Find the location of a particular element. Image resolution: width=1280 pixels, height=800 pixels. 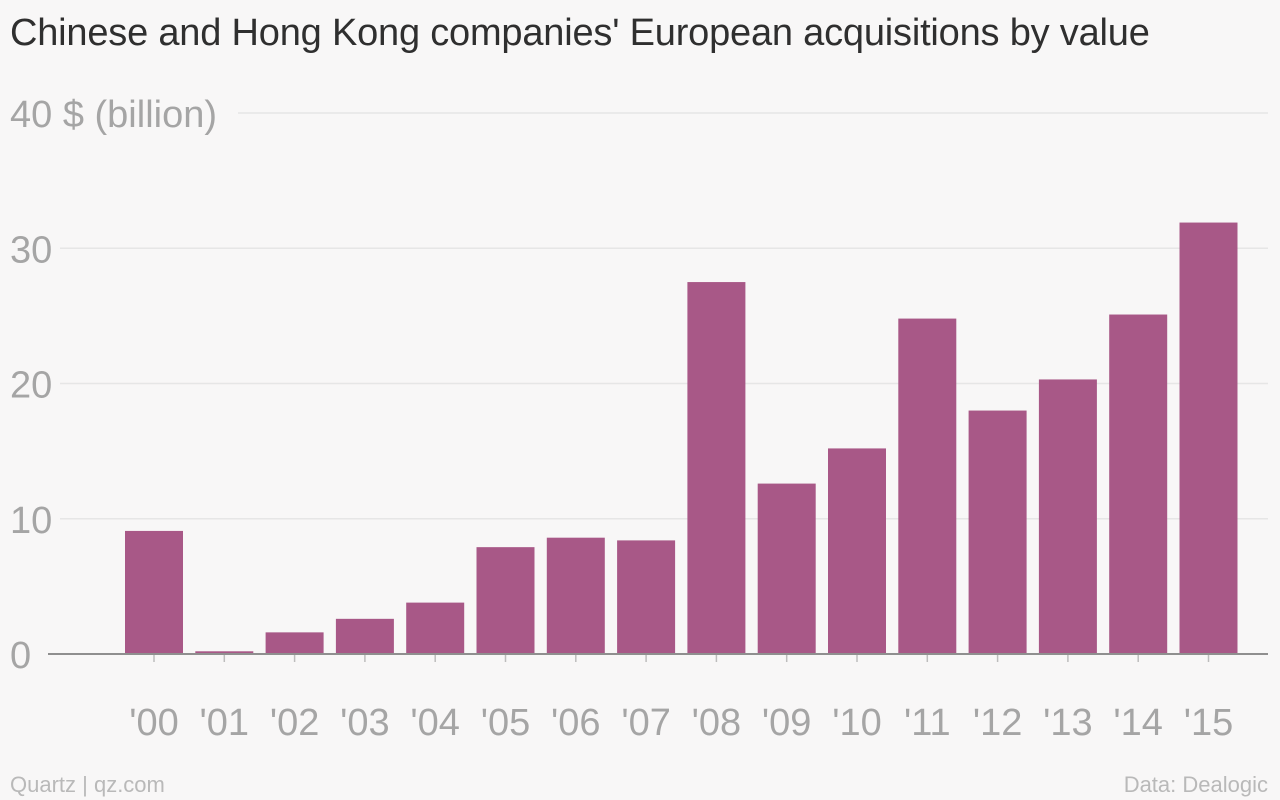

x-tick-label: '00 is located at coordinates (154, 723).